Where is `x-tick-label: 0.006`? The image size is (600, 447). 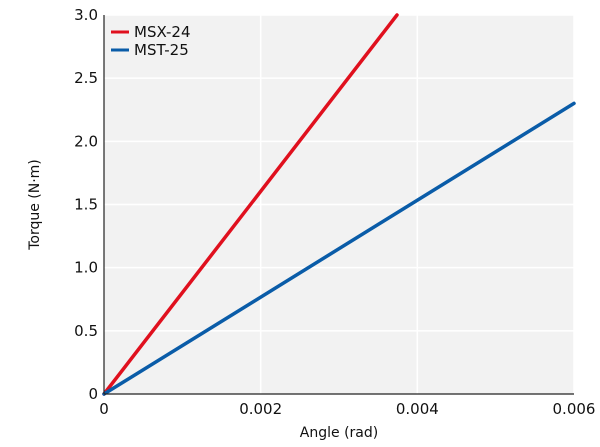 x-tick-label: 0.006 is located at coordinates (574, 409).